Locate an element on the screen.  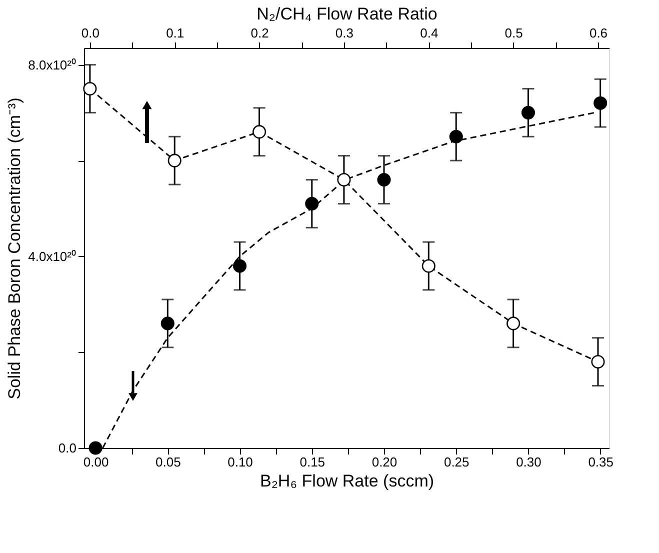
x-tick-label: 0.15 is located at coordinates (313, 462).